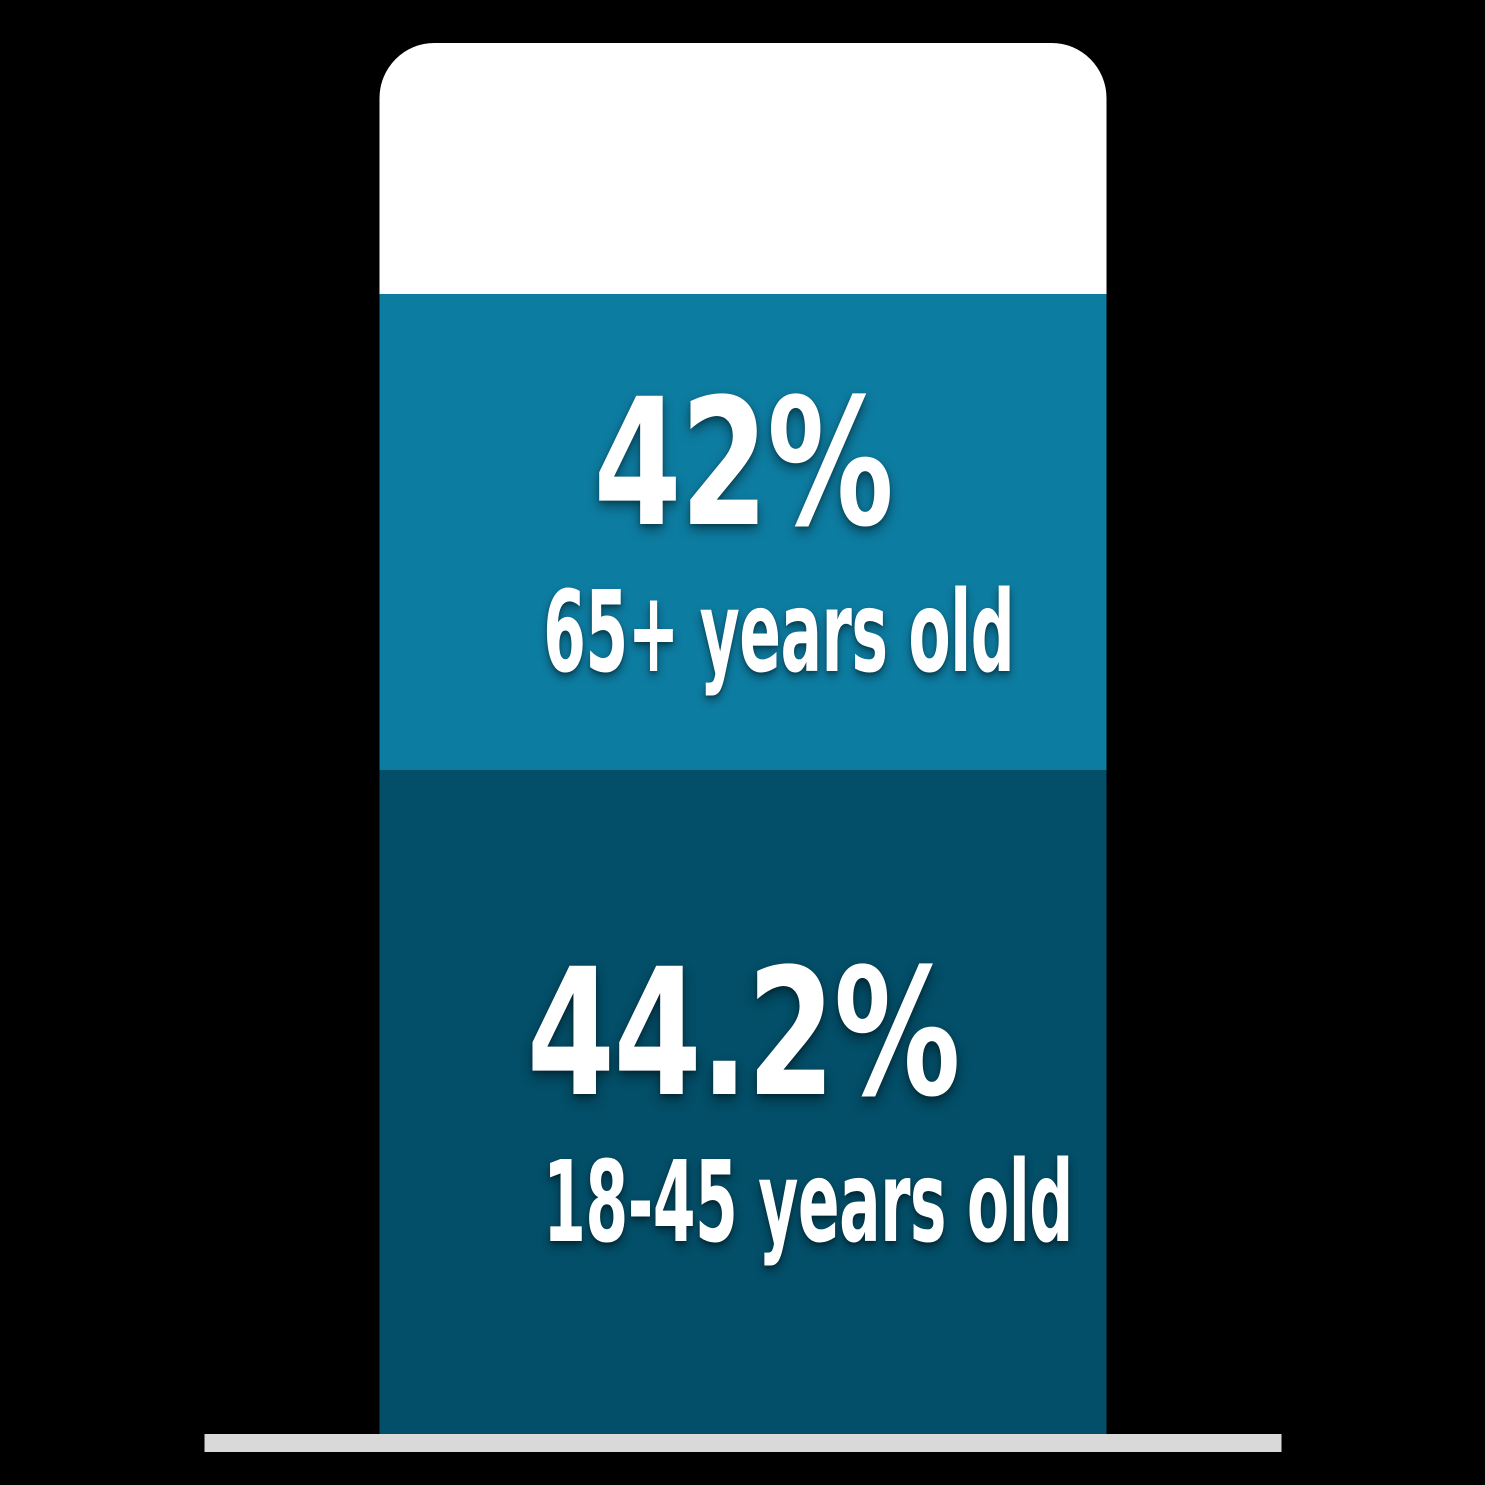 The height and width of the screenshot is (1485, 1485). I want to click on bar-segment-empty-cap, so click(742, 168).